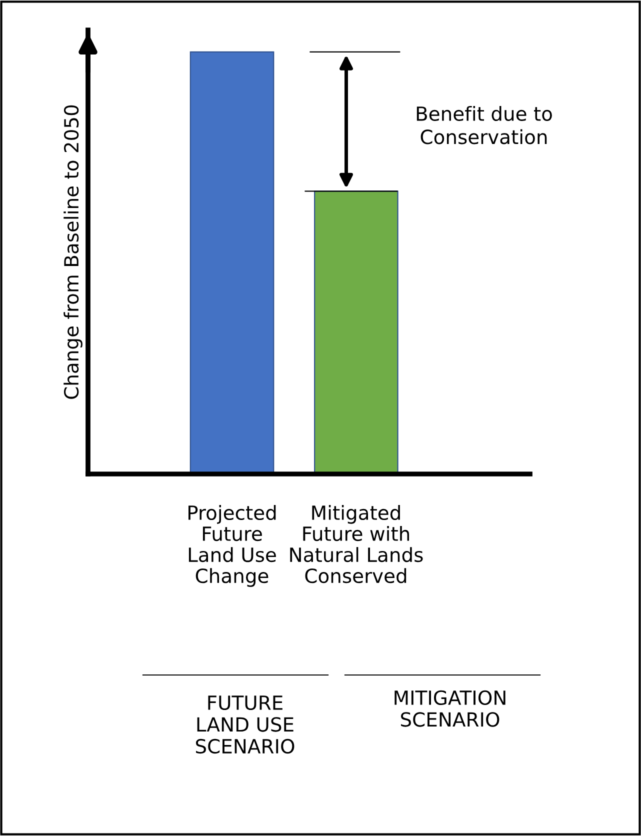 The image size is (641, 836). I want to click on text: MITIGATION SCENARIO, so click(450, 708).